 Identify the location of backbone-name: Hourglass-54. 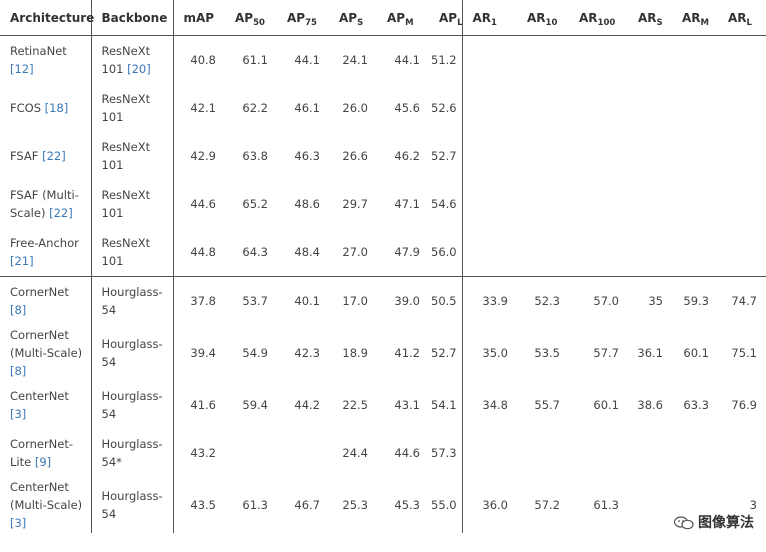
(132, 405).